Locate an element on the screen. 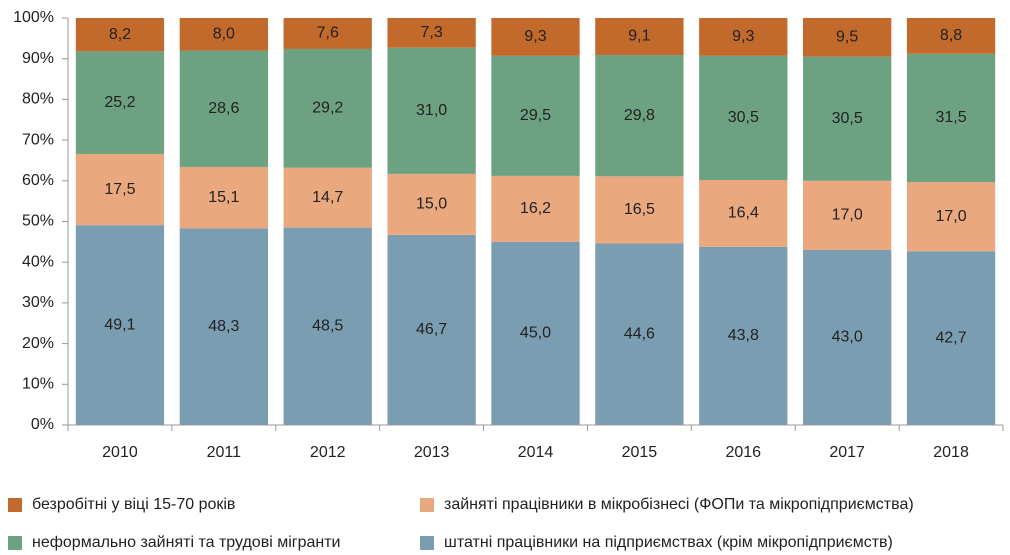  x-tick-label: 2018 is located at coordinates (951, 452).